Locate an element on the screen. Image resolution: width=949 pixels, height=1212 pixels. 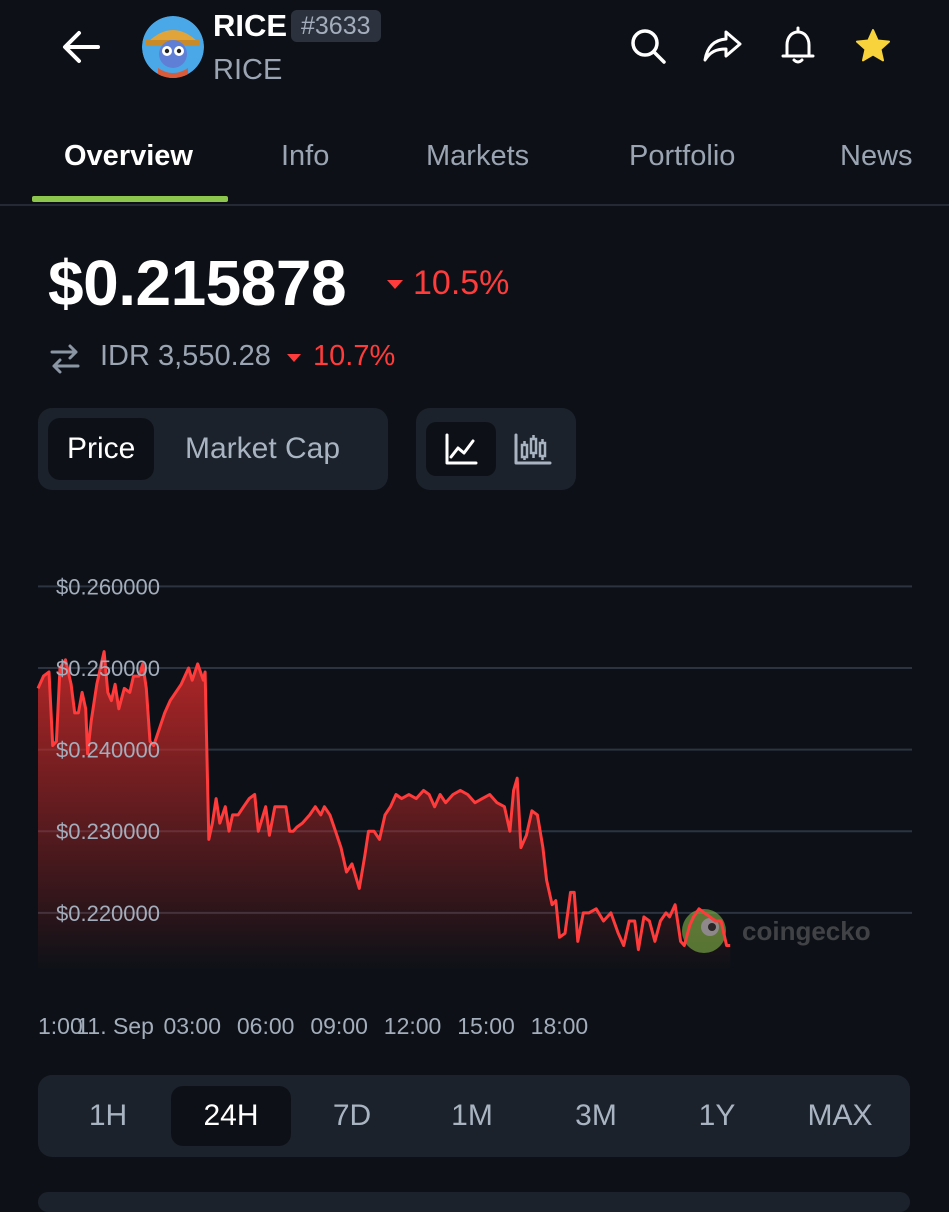
range-3m: 3M is located at coordinates (596, 1115).